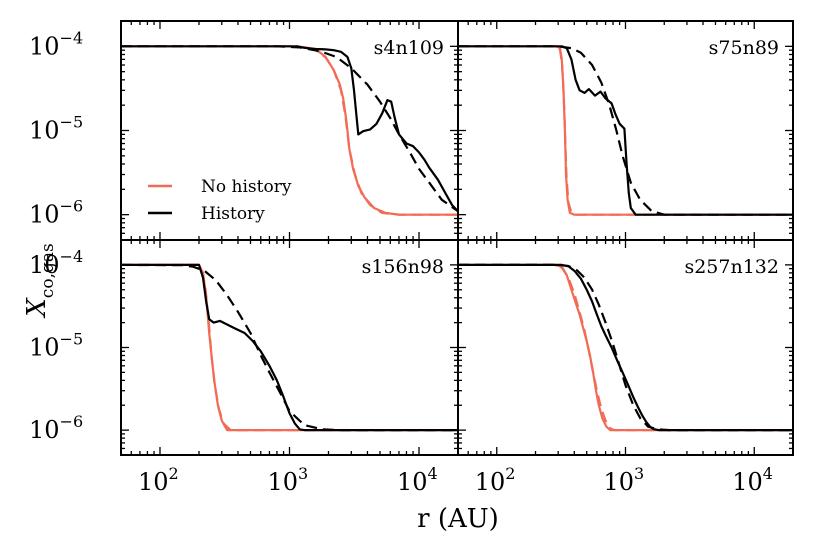 Image resolution: width=831 pixels, height=545 pixels. I want to click on legend: No history History, so click(220, 200).